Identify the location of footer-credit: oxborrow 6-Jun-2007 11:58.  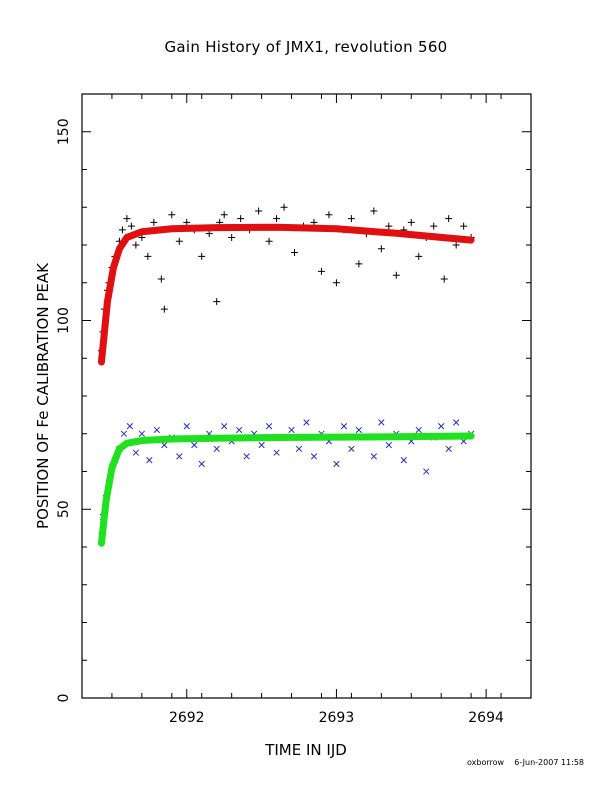
(525, 762).